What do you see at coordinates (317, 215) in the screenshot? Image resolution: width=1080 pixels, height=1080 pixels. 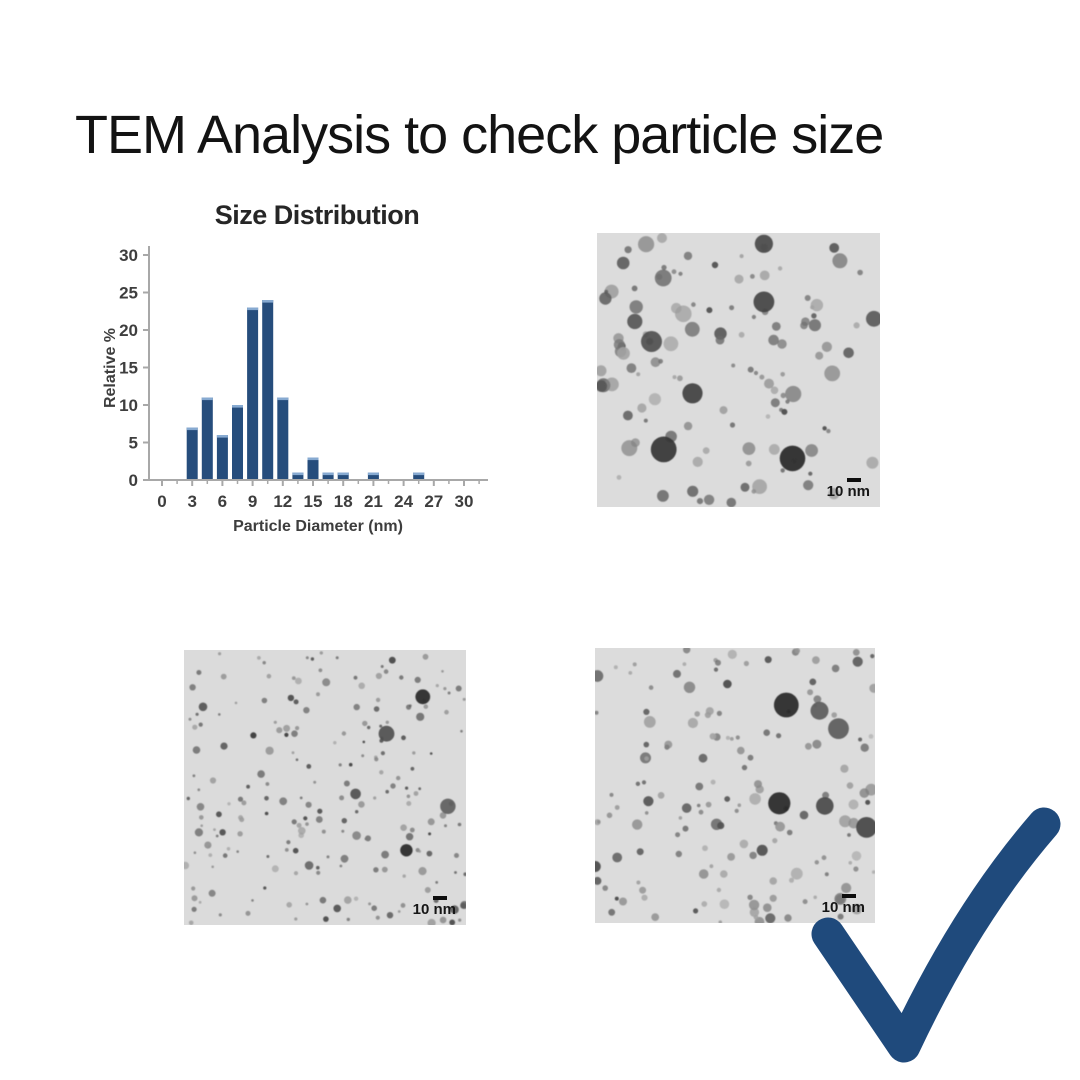 I see `chart-title: Size Distribution` at bounding box center [317, 215].